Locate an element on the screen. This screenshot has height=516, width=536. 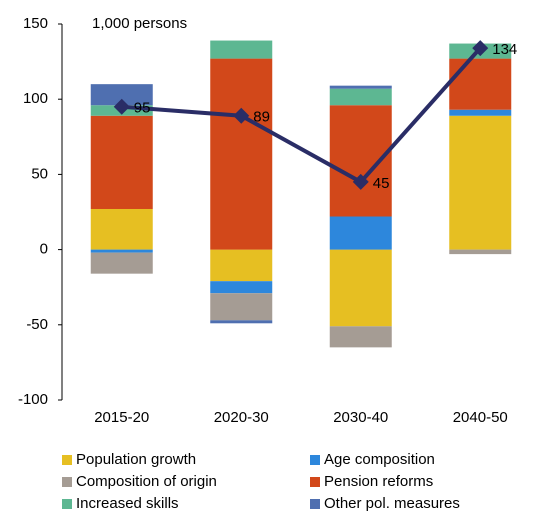
legend-label: Other pol. measures is located at coordinates (392, 503).